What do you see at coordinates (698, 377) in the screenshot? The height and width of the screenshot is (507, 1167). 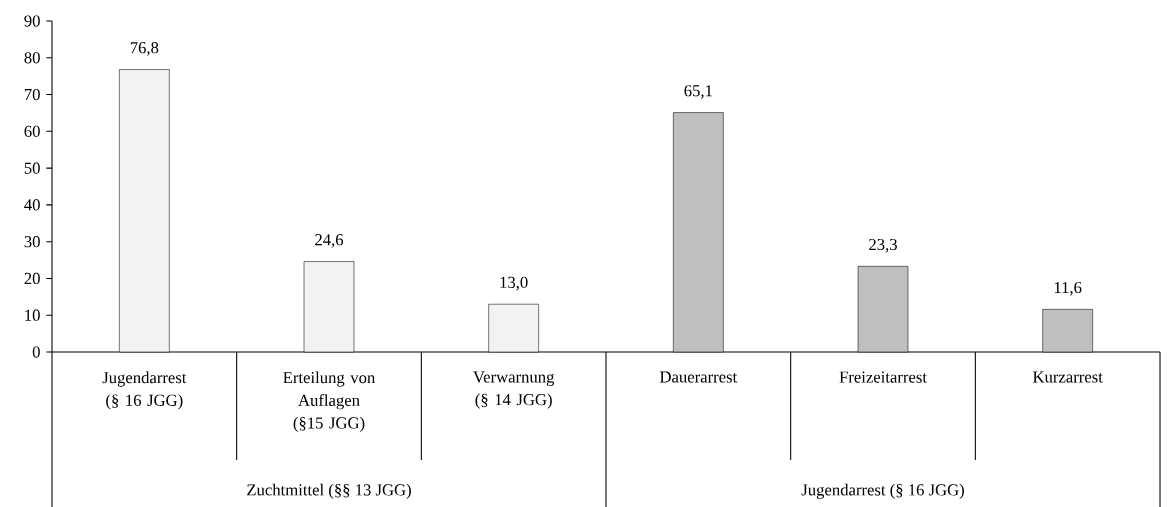 I see `x-tick-label: Dauerarrest` at bounding box center [698, 377].